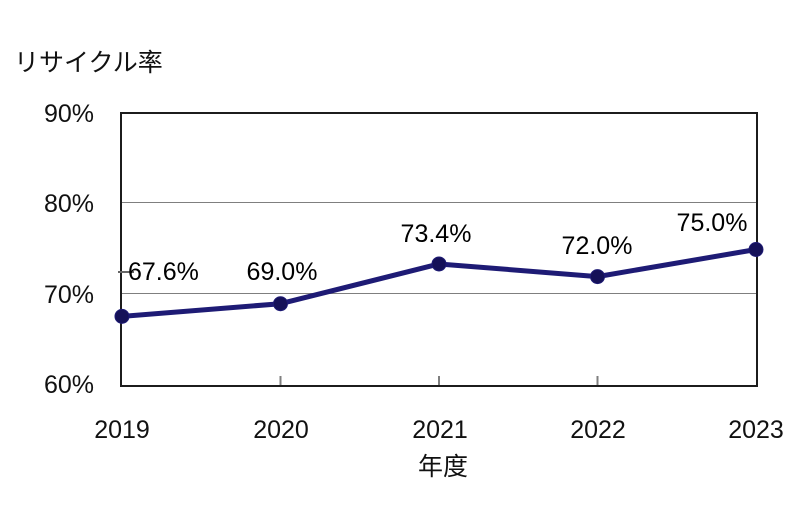  Describe the element at coordinates (436, 234) in the screenshot. I see `data-label: 73.4%` at that location.